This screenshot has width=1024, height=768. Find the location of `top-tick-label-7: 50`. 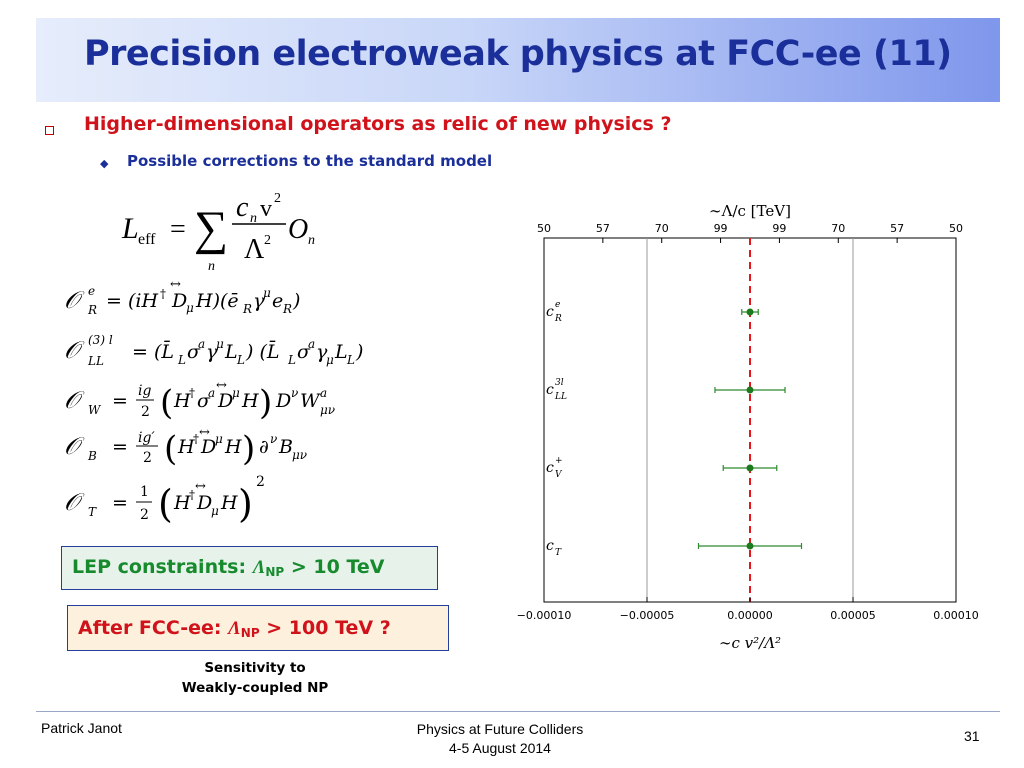

top-tick-label-7: 50 is located at coordinates (956, 228).